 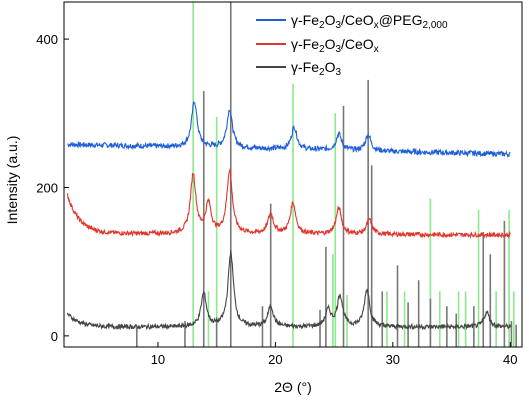 What do you see at coordinates (275, 359) in the screenshot?
I see `x-tick-label: 20` at bounding box center [275, 359].